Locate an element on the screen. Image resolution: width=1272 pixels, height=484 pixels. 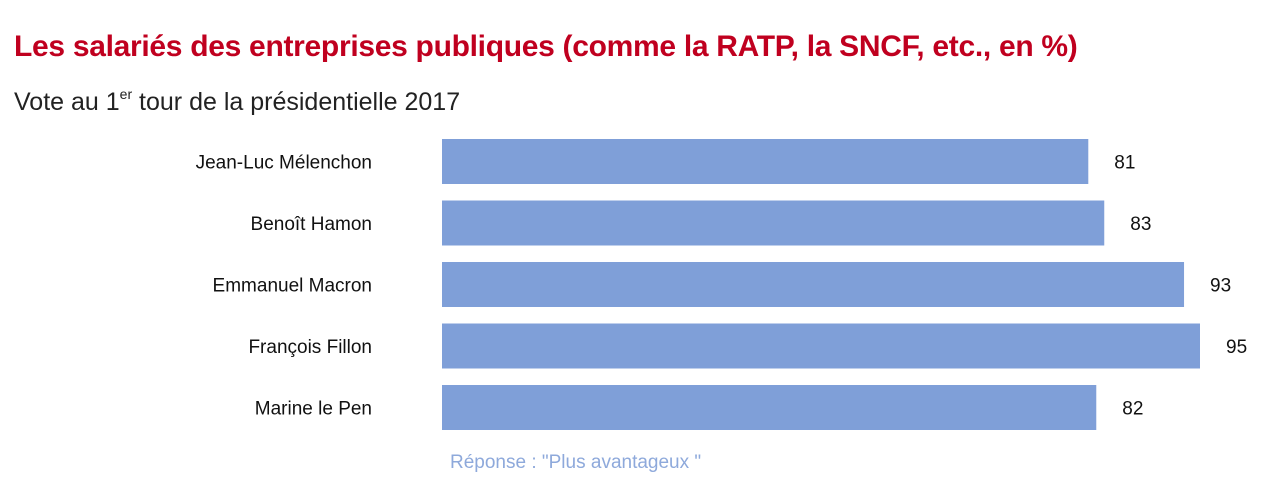
category-label: Marine le Pen is located at coordinates (313, 409).